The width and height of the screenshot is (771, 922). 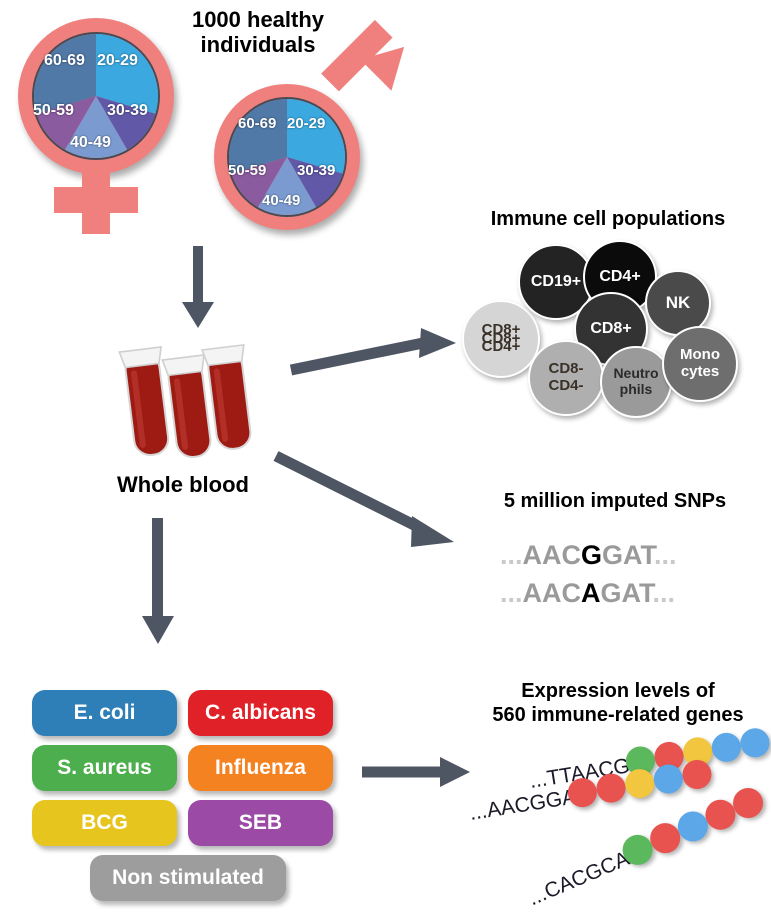 What do you see at coordinates (501, 346) in the screenshot?
I see `cell-label-line2: CD4+` at bounding box center [501, 346].